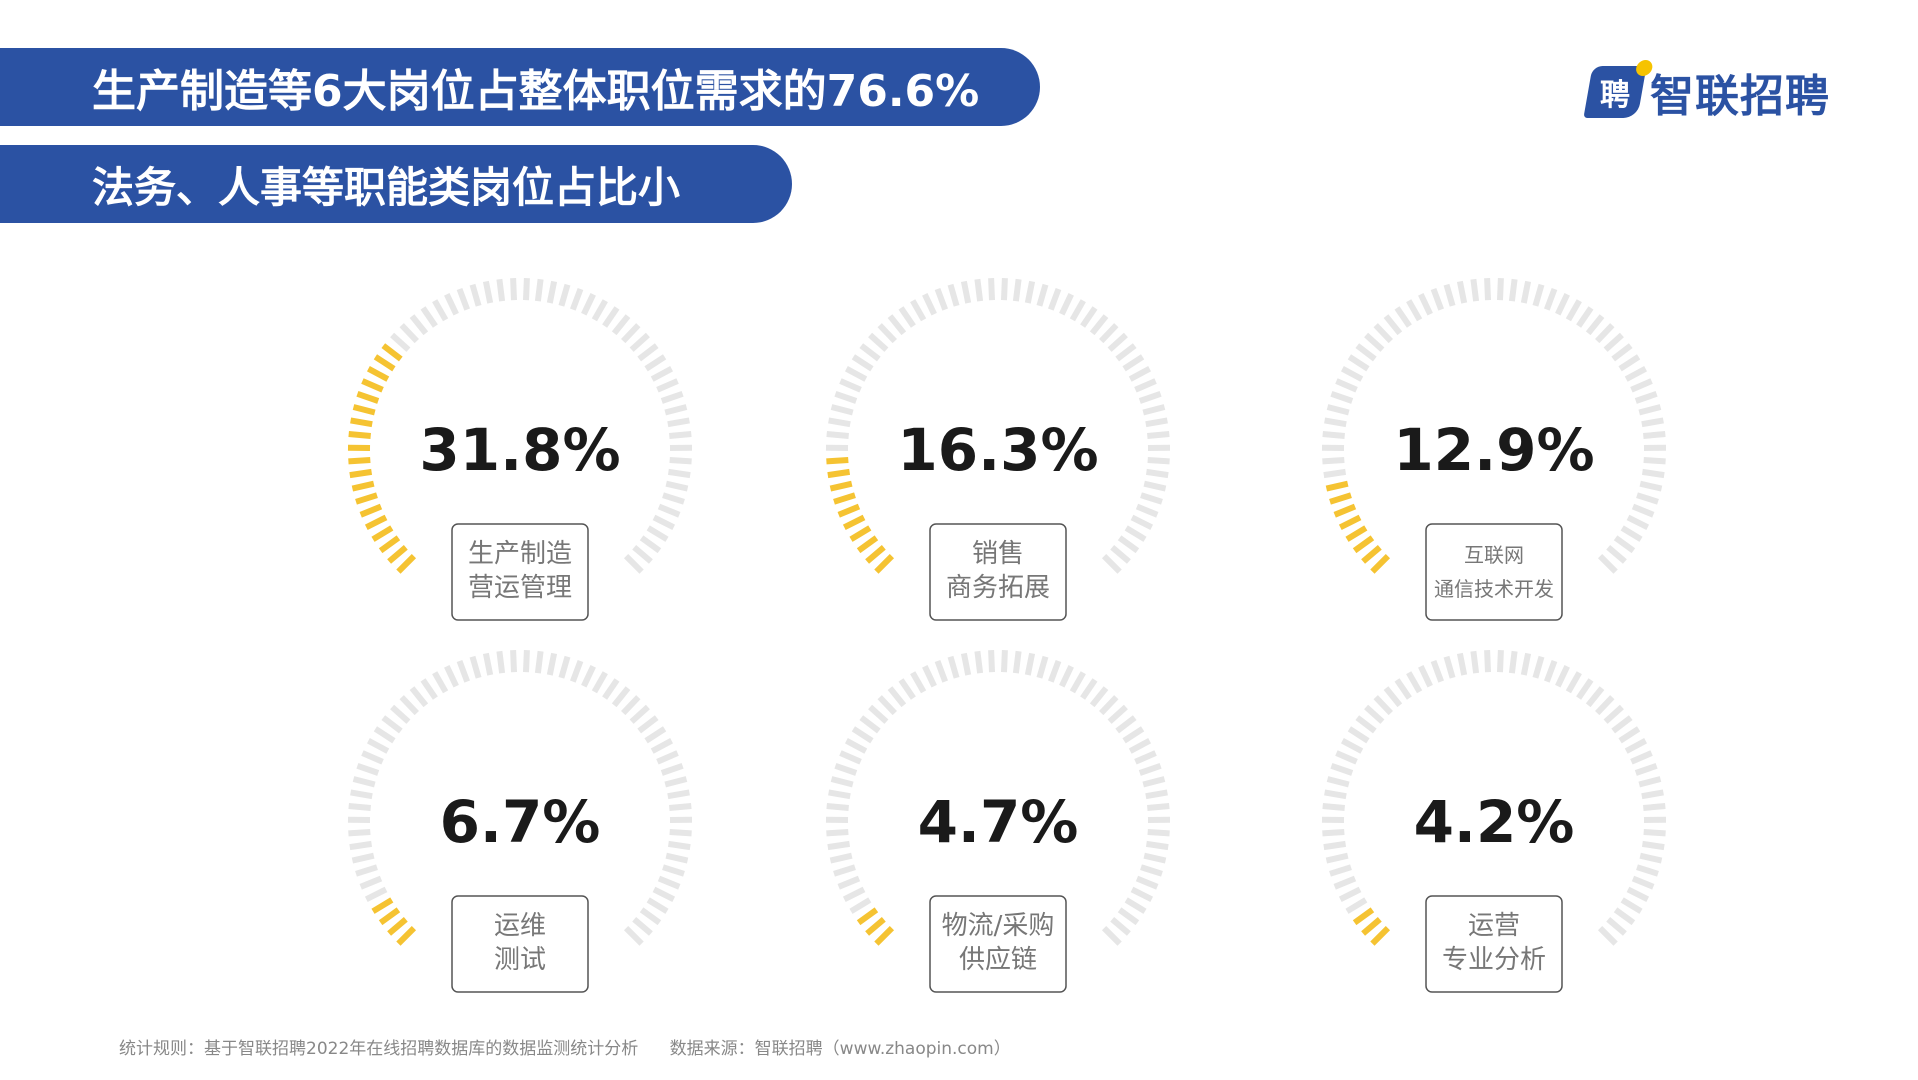 This screenshot has width=1918, height=1080. What do you see at coordinates (519, 450) in the screenshot?
I see `gauge-value: 31.8%` at bounding box center [519, 450].